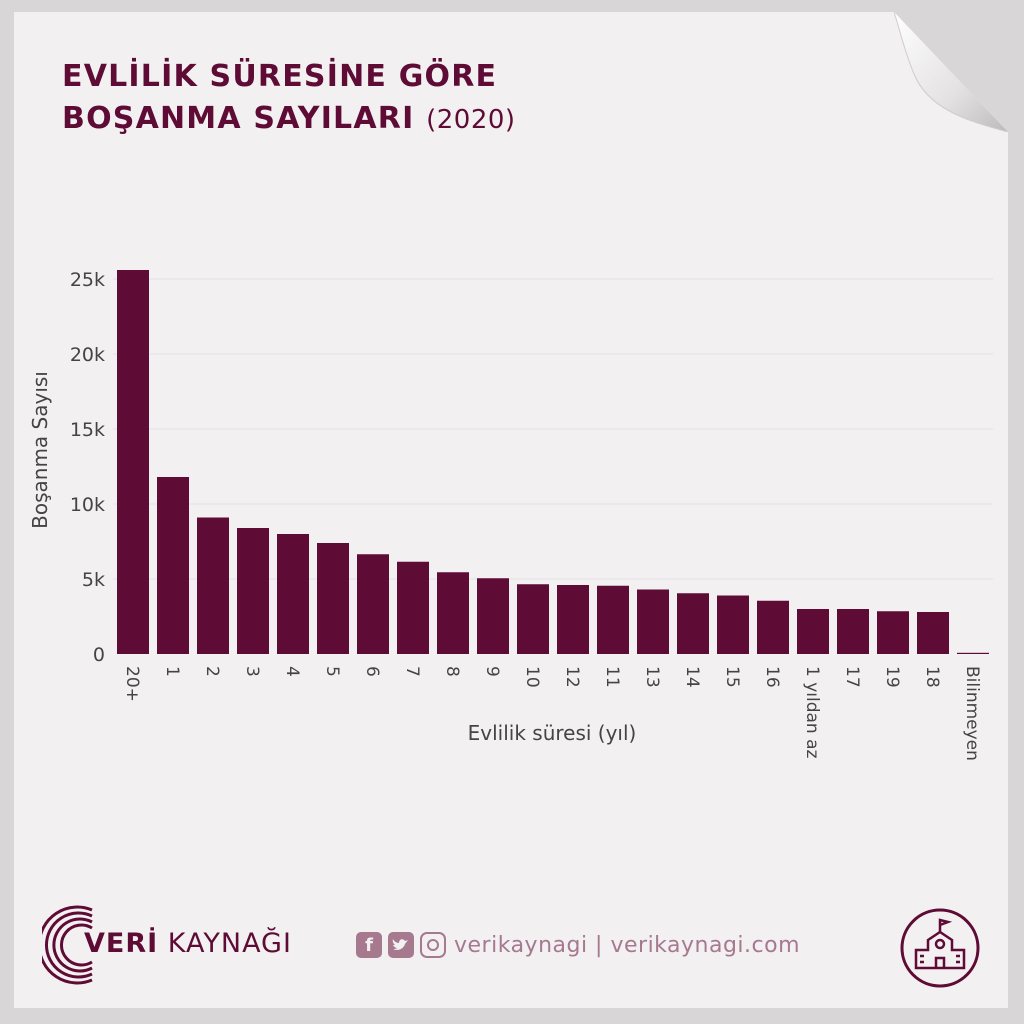 The width and height of the screenshot is (1024, 1024). I want to click on x-tick-label: 13, so click(652, 677).